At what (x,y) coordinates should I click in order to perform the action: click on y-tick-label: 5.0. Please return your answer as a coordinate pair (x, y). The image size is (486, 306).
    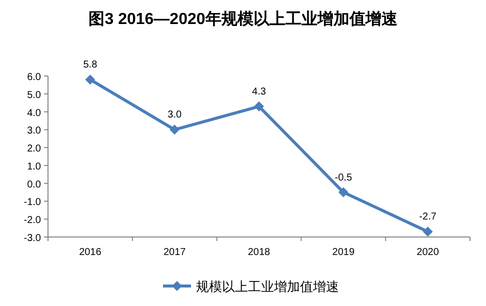
    Looking at the image, I should click on (34, 95).